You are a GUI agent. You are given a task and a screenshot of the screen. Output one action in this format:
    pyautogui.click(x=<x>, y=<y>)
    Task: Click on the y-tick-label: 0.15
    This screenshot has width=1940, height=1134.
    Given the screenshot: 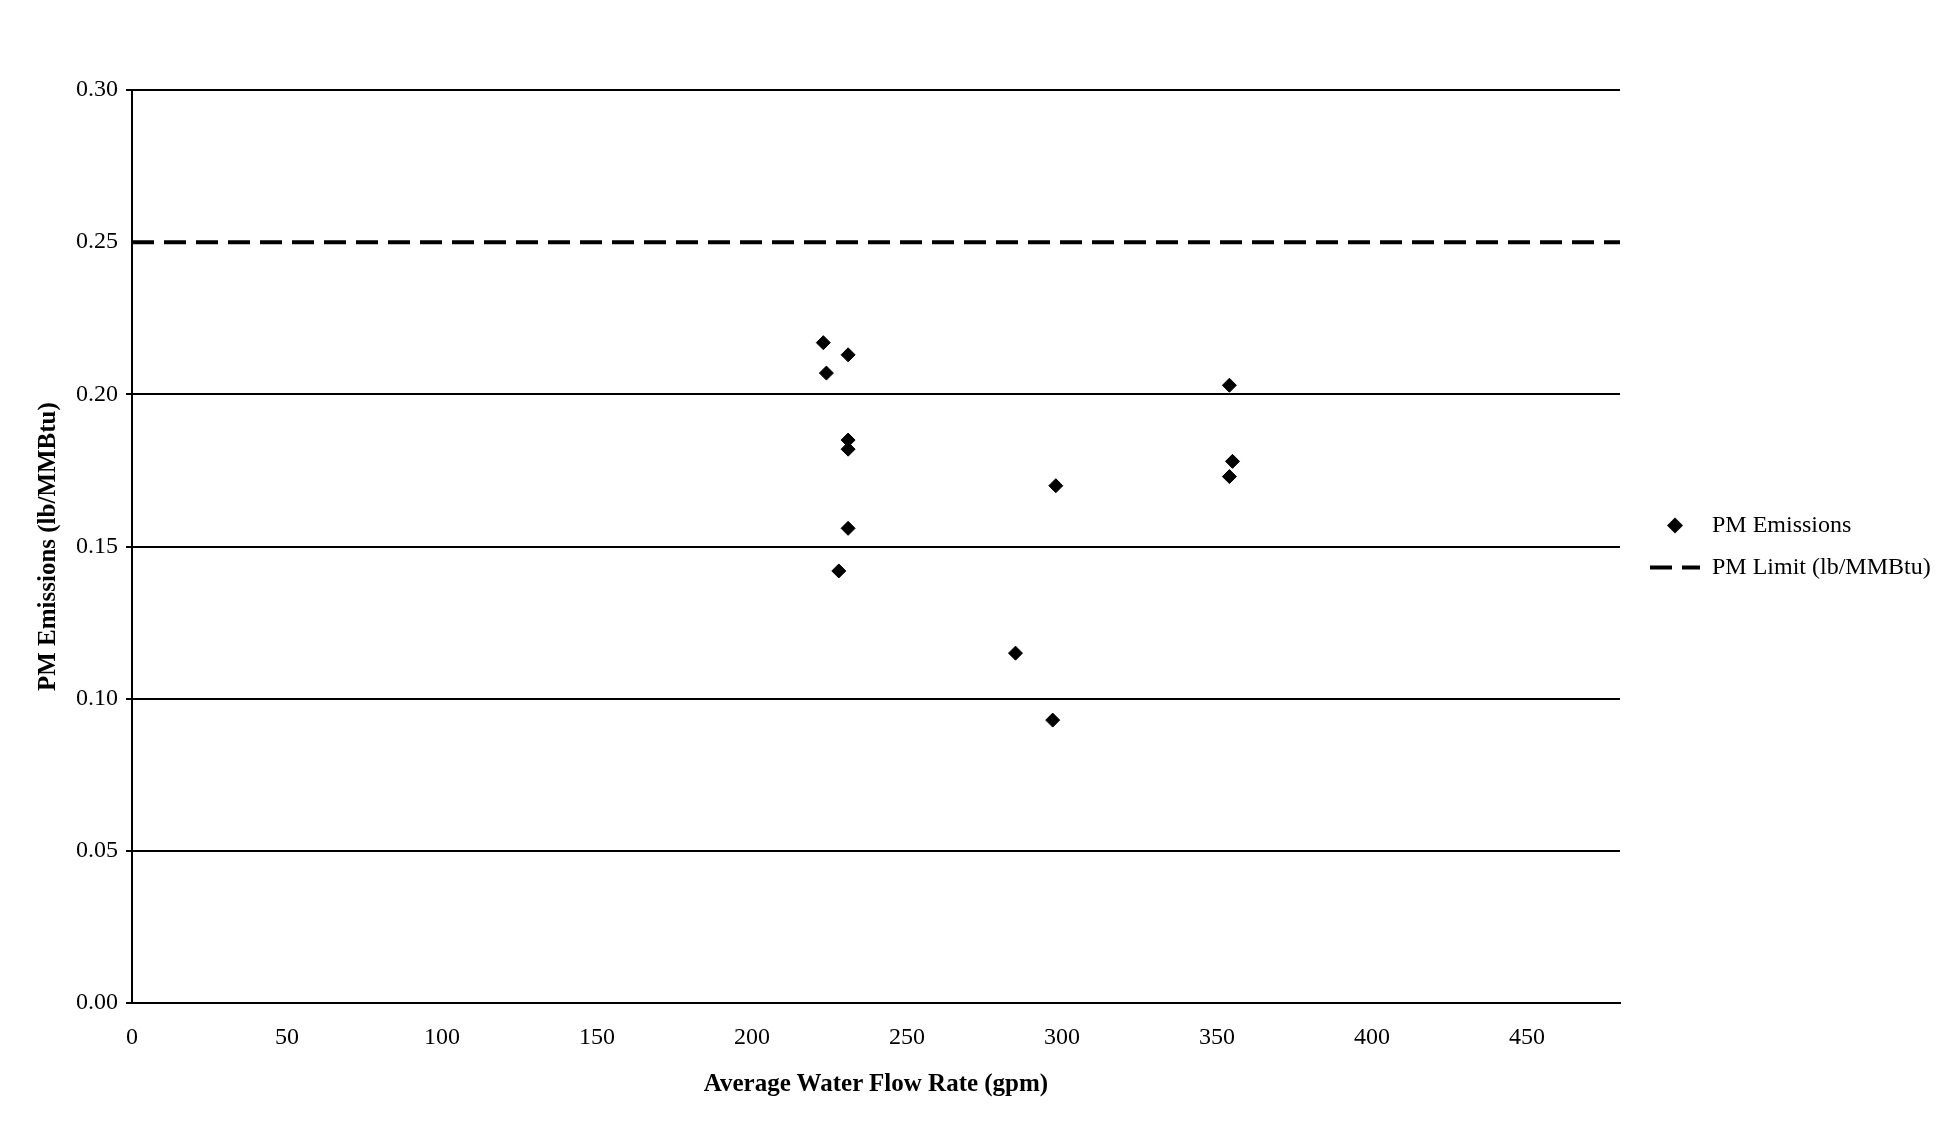 What is the action you would take?
    pyautogui.click(x=97, y=544)
    